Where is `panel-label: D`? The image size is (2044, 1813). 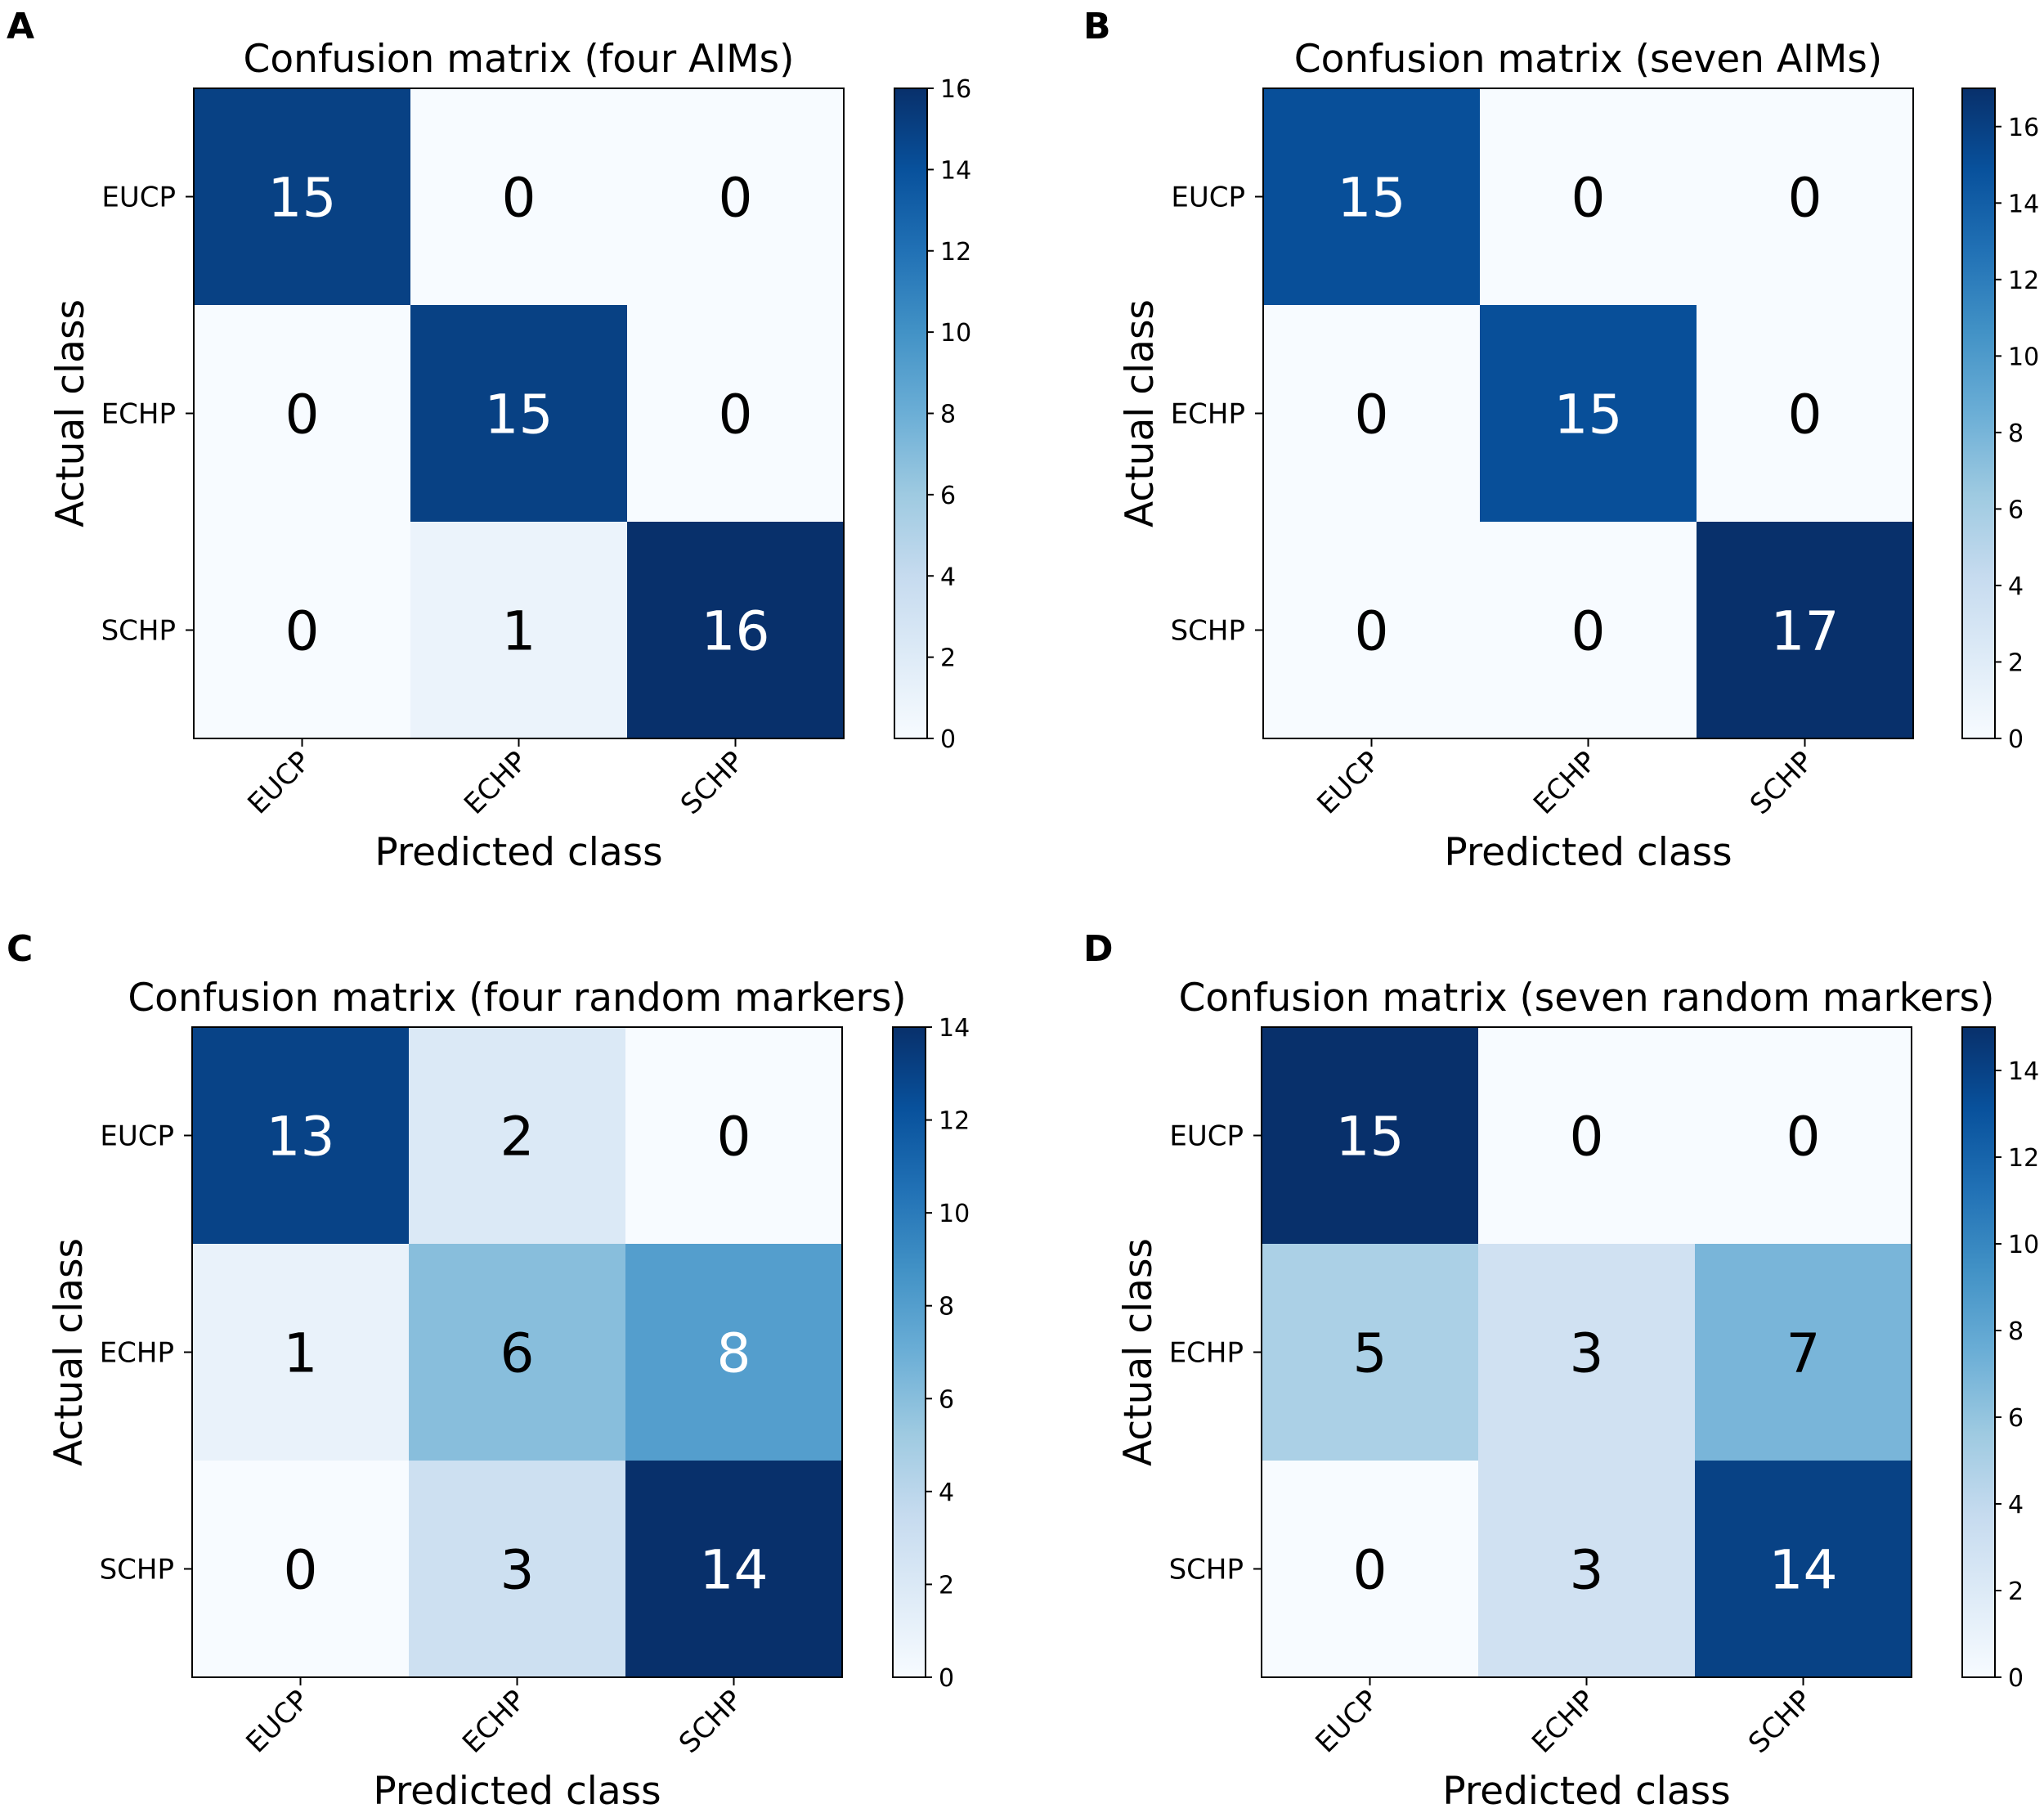
panel-label: D is located at coordinates (1099, 949).